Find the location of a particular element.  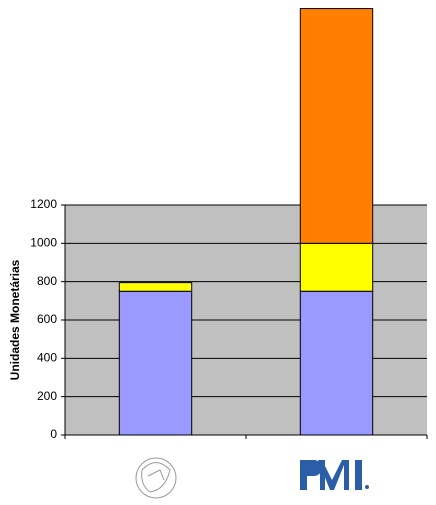

logo-left is located at coordinates (156, 478).